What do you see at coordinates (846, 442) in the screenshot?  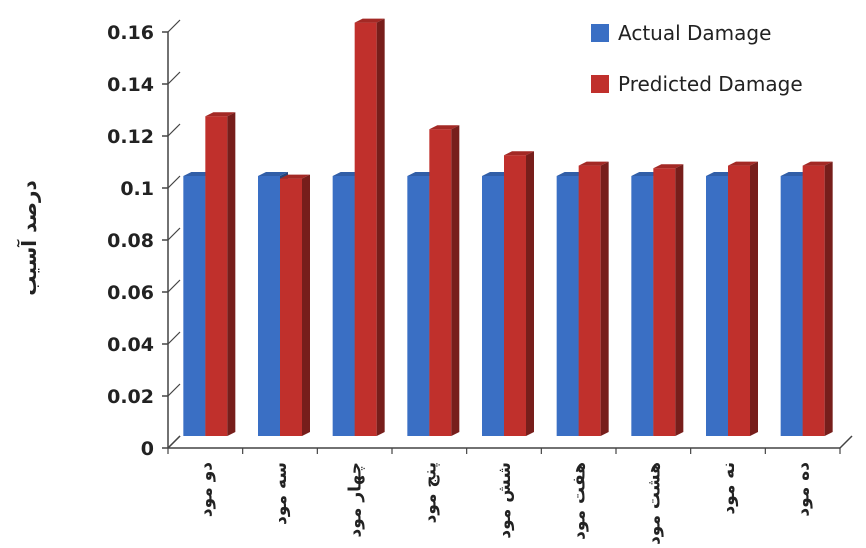 I see `floor-edge` at bounding box center [846, 442].